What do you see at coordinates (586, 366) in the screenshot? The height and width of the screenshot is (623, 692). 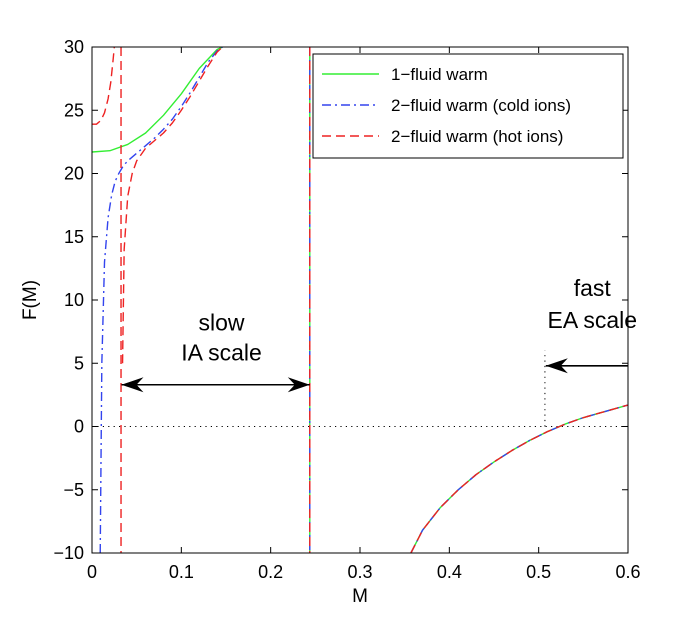 I see `fast-arrow` at bounding box center [586, 366].